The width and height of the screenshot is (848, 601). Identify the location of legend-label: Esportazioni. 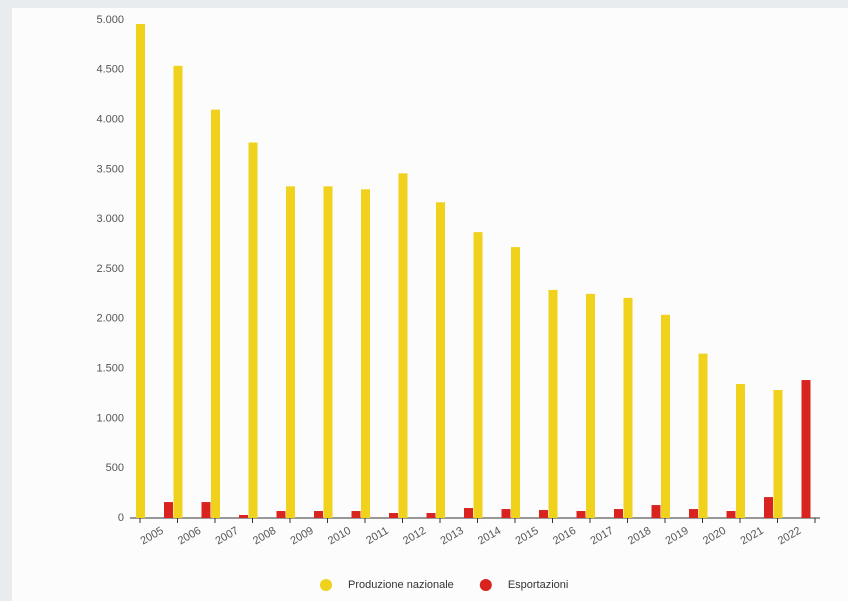
(538, 585).